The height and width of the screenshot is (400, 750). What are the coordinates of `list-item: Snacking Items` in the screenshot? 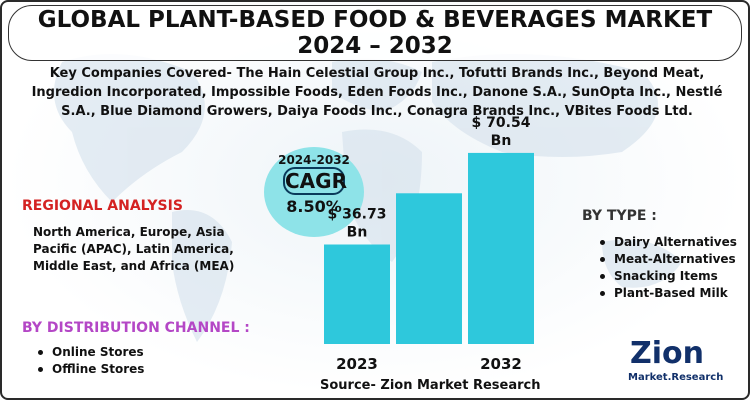 It's located at (667, 276).